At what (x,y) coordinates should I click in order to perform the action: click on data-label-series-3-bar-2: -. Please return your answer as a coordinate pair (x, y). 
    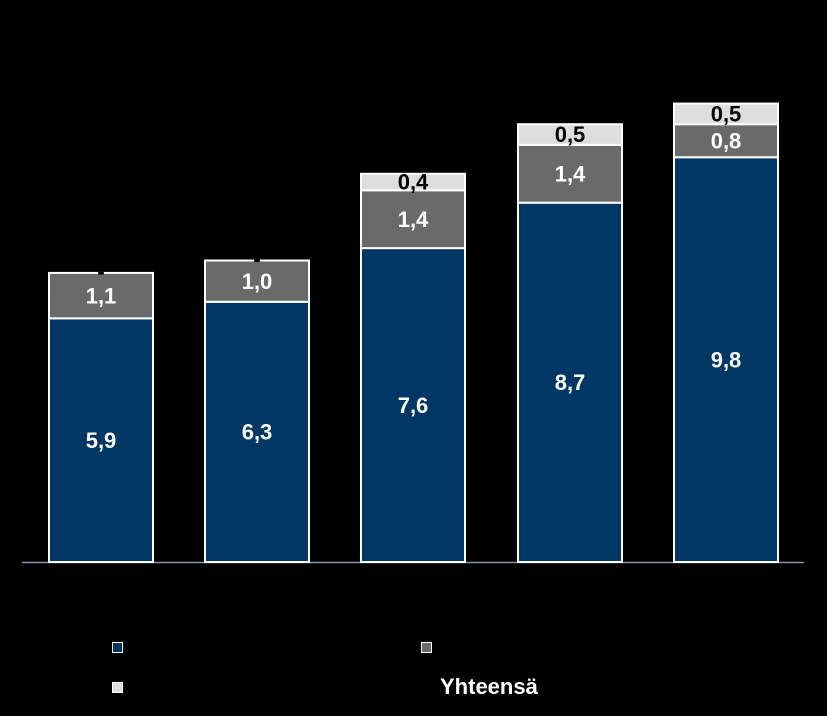
    Looking at the image, I should click on (256, 259).